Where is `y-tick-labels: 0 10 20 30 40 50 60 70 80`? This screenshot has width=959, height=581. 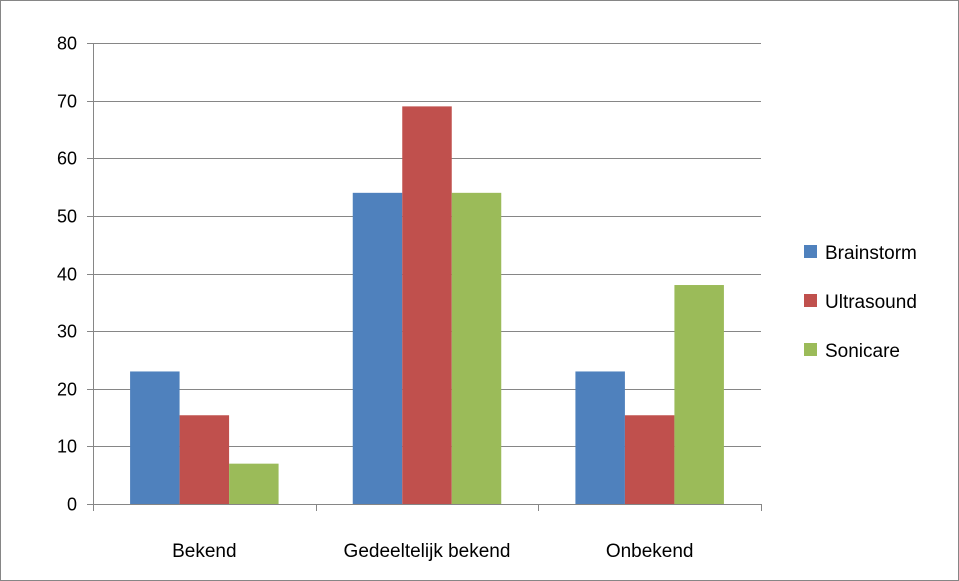
y-tick-labels: 0 10 20 30 40 50 60 70 80 is located at coordinates (67, 274).